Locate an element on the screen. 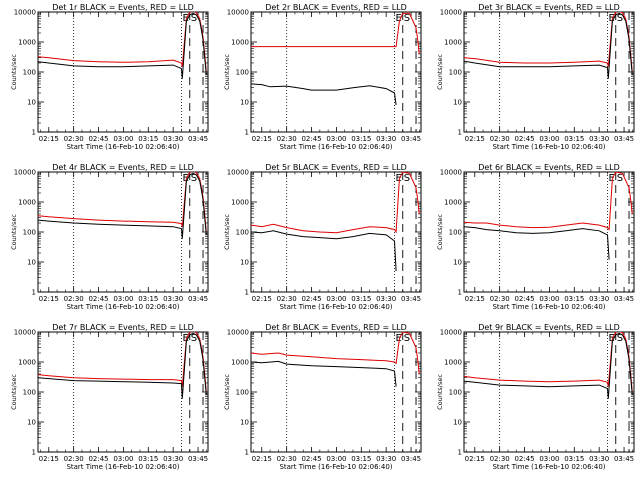  chart-title: Det 5r BLACK = Events, RED = LLD is located at coordinates (336, 167).